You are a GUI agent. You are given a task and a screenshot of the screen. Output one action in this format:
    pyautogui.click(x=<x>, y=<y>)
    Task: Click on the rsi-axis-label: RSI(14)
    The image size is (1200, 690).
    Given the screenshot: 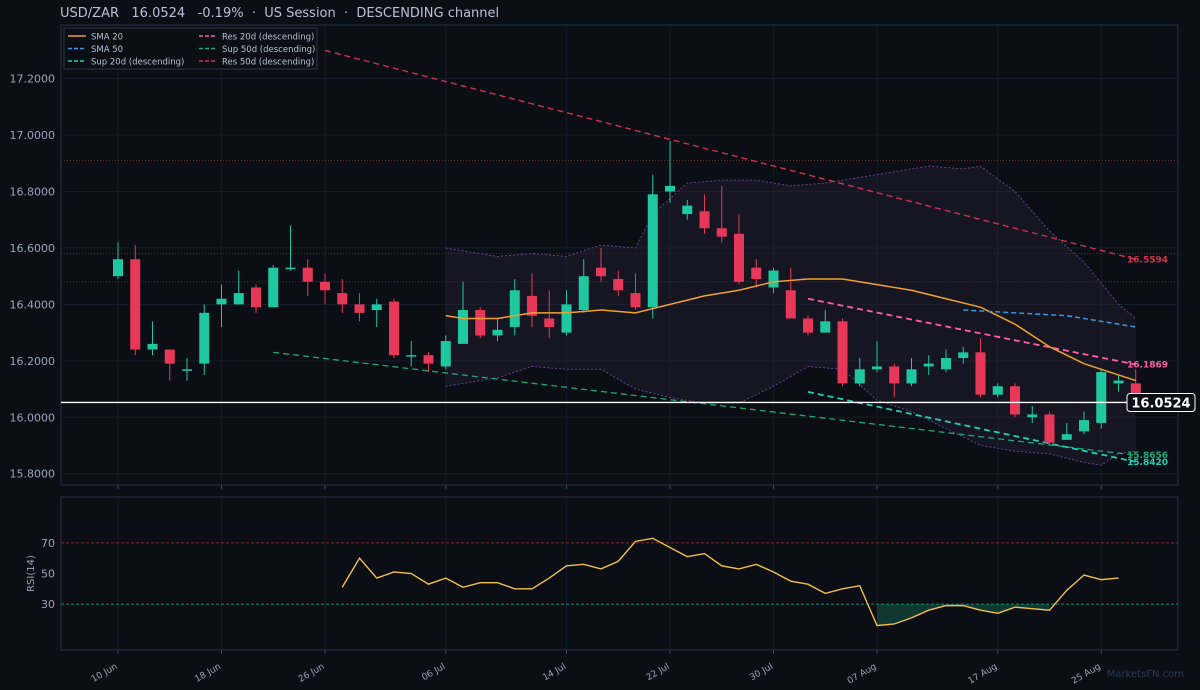 What is the action you would take?
    pyautogui.click(x=31, y=573)
    